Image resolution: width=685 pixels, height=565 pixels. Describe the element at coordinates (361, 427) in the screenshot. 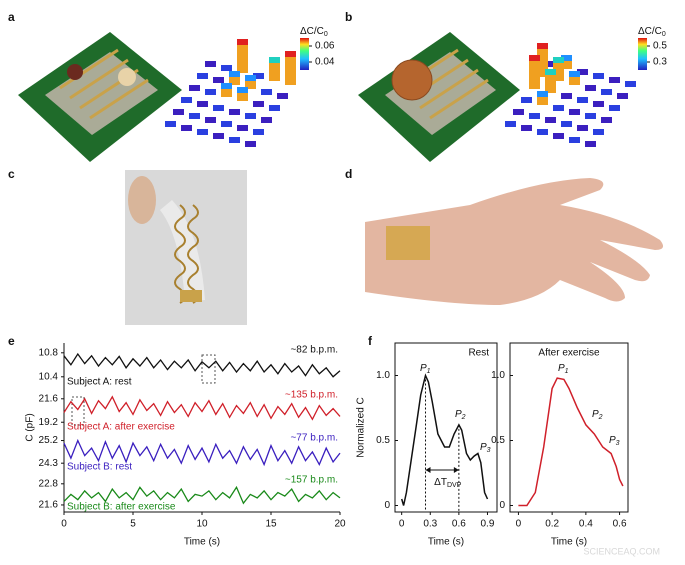

I see `y-axis-label: Normalized C` at that location.